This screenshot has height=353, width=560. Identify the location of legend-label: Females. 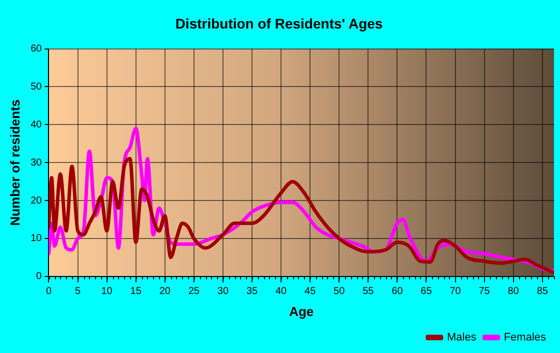
(525, 338).